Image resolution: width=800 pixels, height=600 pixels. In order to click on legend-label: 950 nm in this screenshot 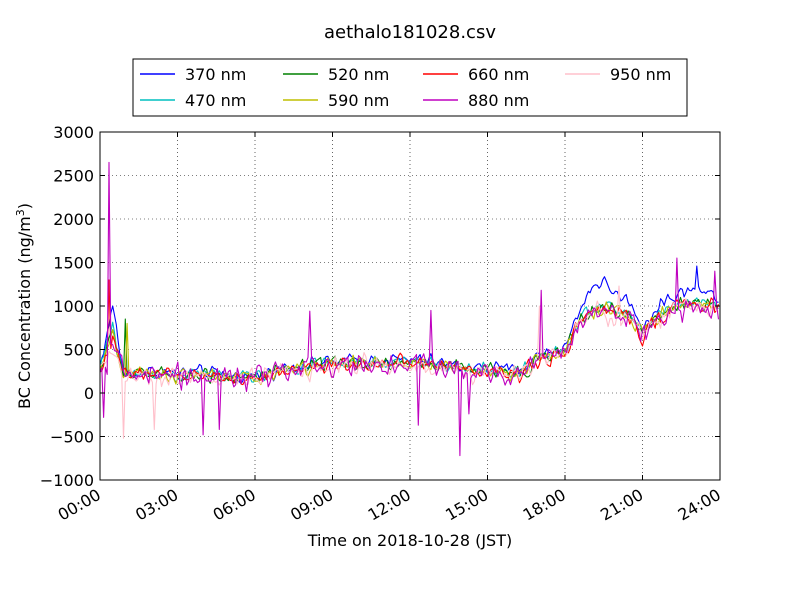, I will do `click(640, 74)`.